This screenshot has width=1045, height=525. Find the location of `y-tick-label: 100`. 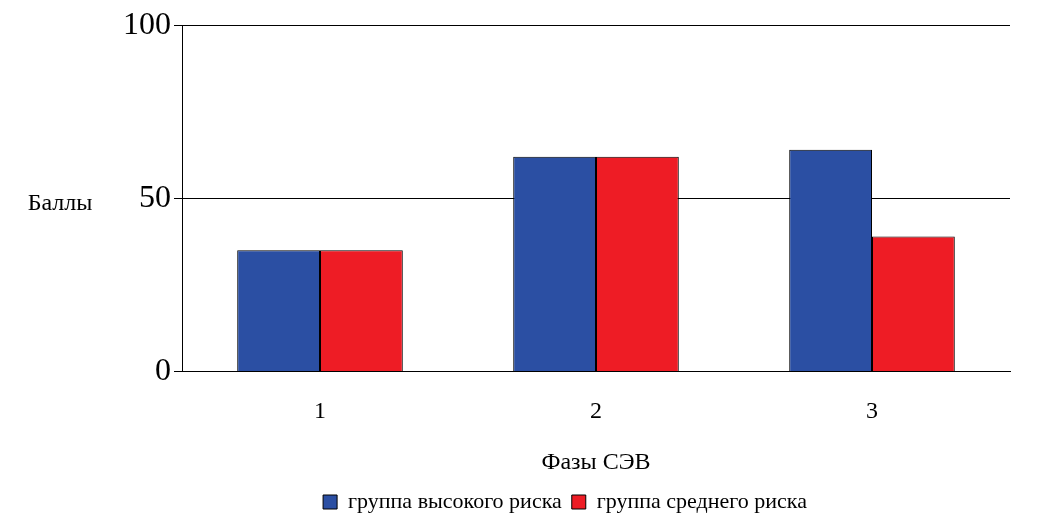

y-tick-label: 100 is located at coordinates (147, 22).